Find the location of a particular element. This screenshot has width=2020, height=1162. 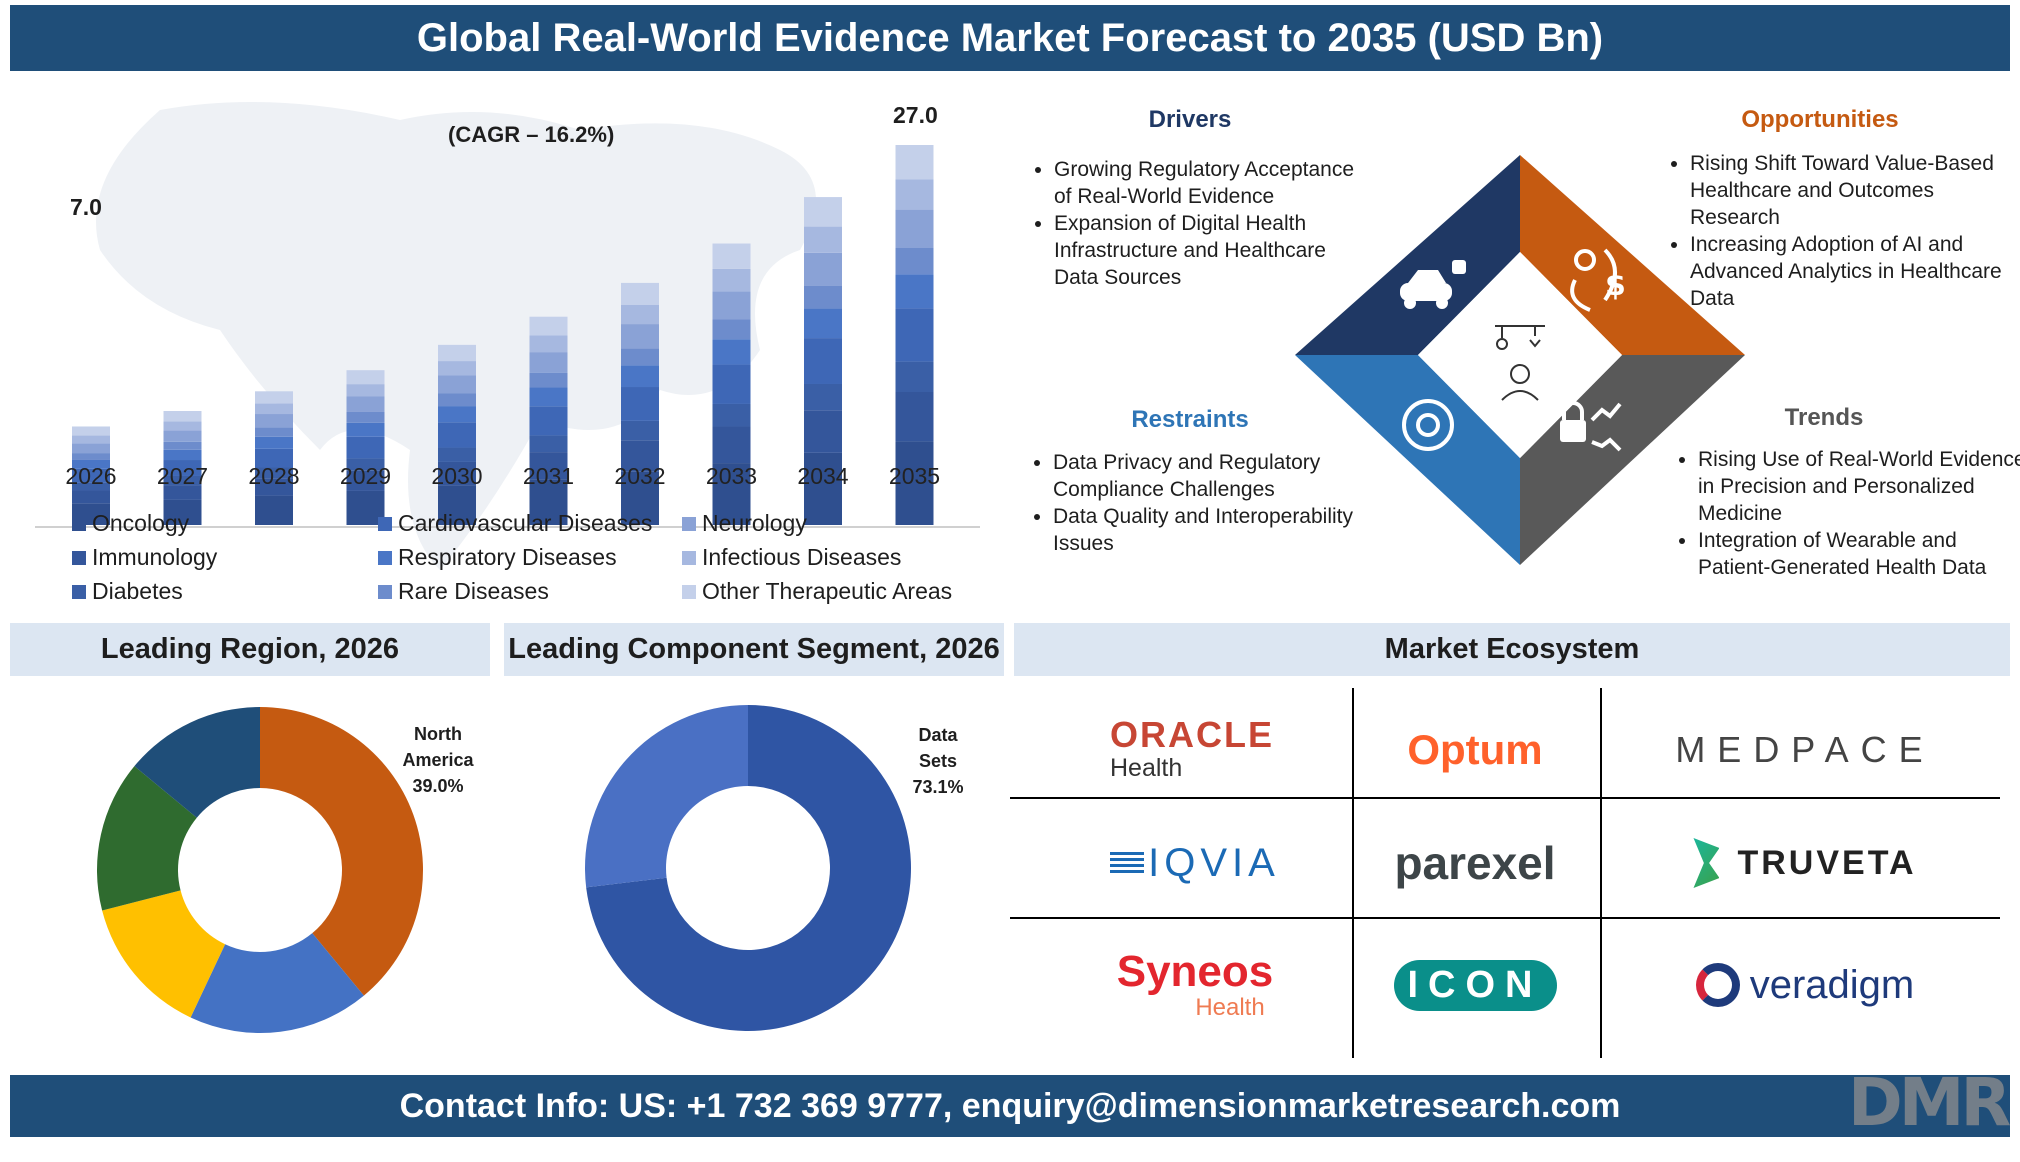

dollar-exchange-icon is located at coordinates (1593, 280).